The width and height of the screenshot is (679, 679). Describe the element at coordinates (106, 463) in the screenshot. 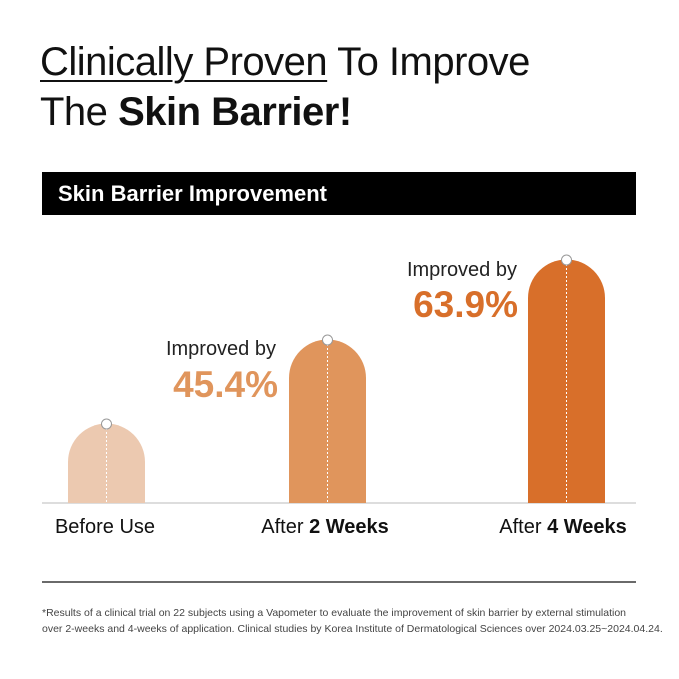

I see `bar` at that location.